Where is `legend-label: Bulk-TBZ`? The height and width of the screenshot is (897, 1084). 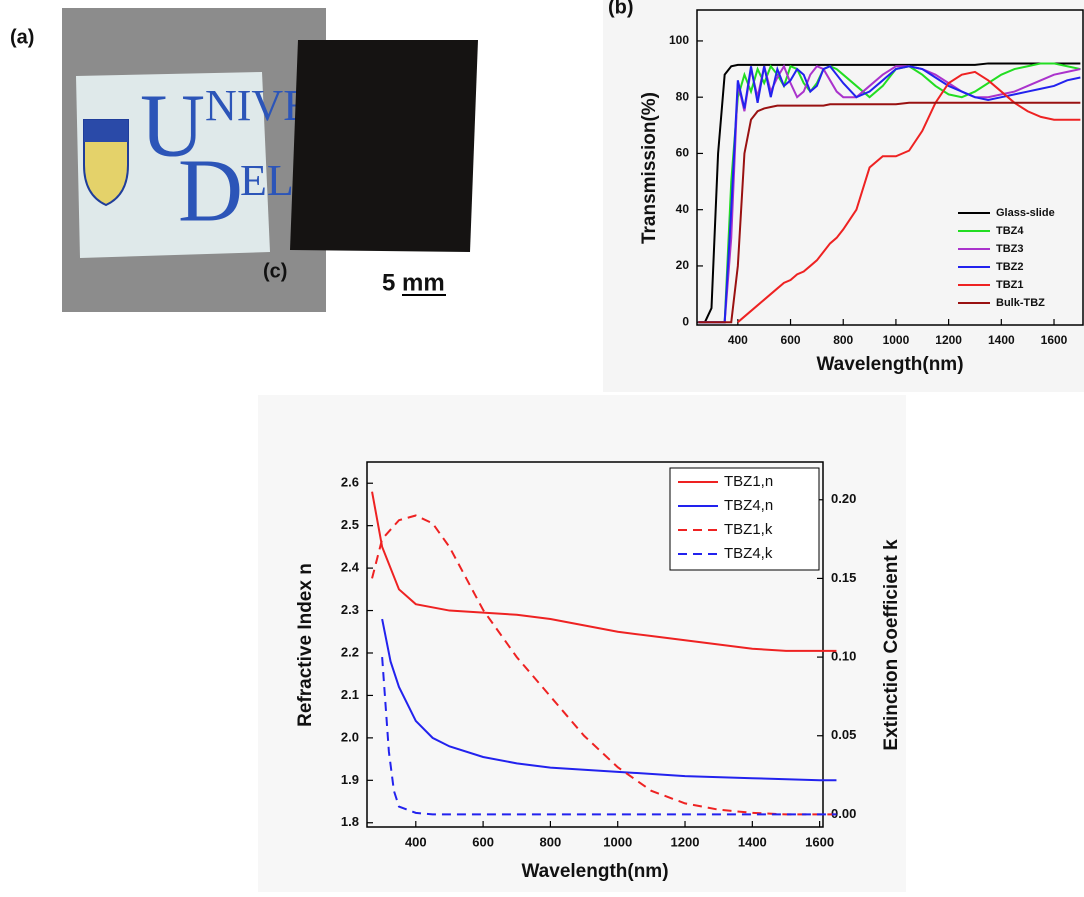
legend-label: Bulk-TBZ is located at coordinates (1020, 303).